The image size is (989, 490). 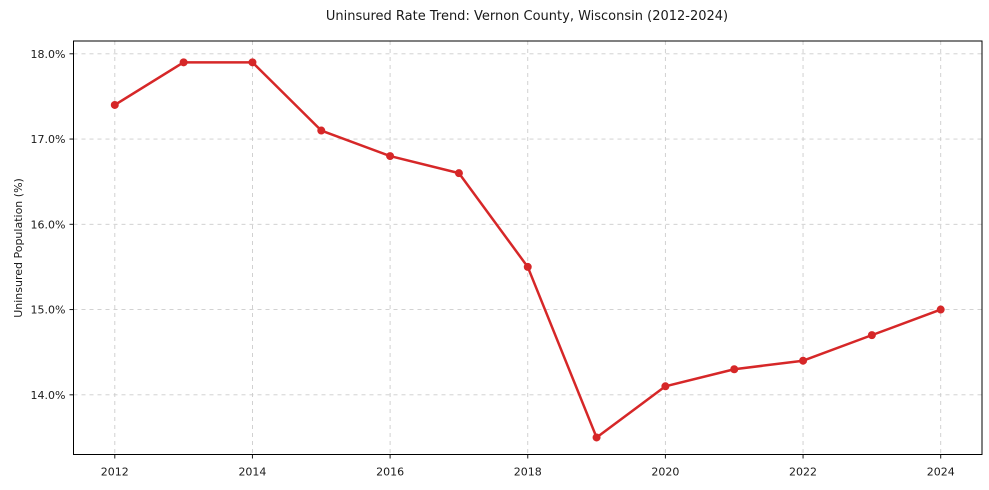 I want to click on y-tick-label: 17.0%, so click(x=48, y=139).